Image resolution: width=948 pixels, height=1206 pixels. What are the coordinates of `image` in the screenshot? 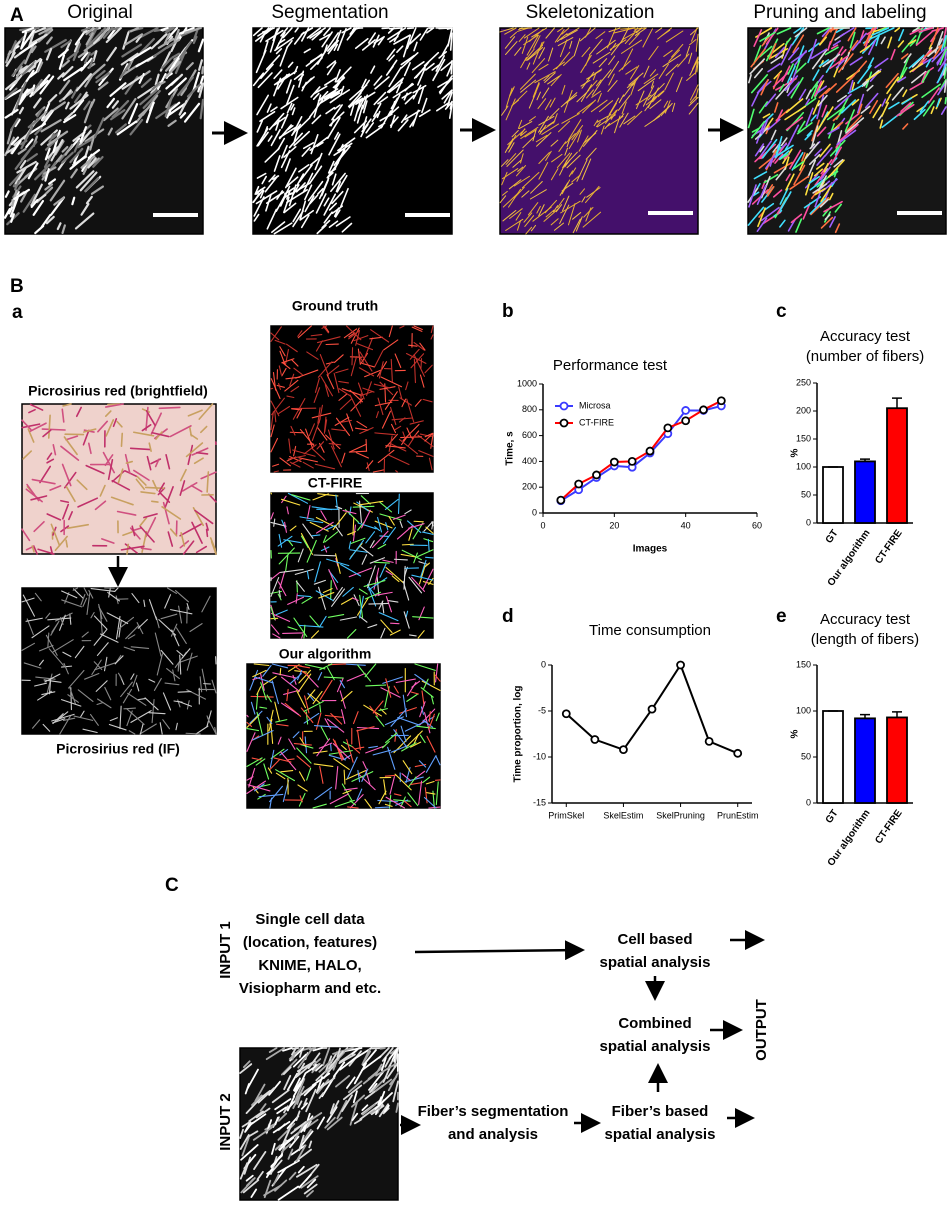 It's located at (352, 565).